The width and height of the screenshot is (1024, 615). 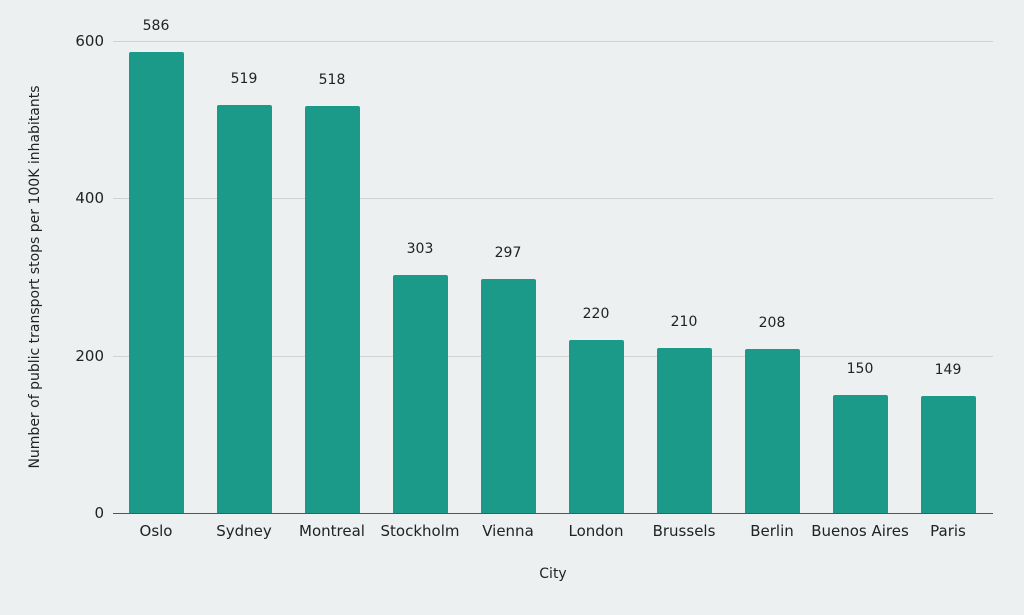 I want to click on x-axis-line, so click(x=553, y=513).